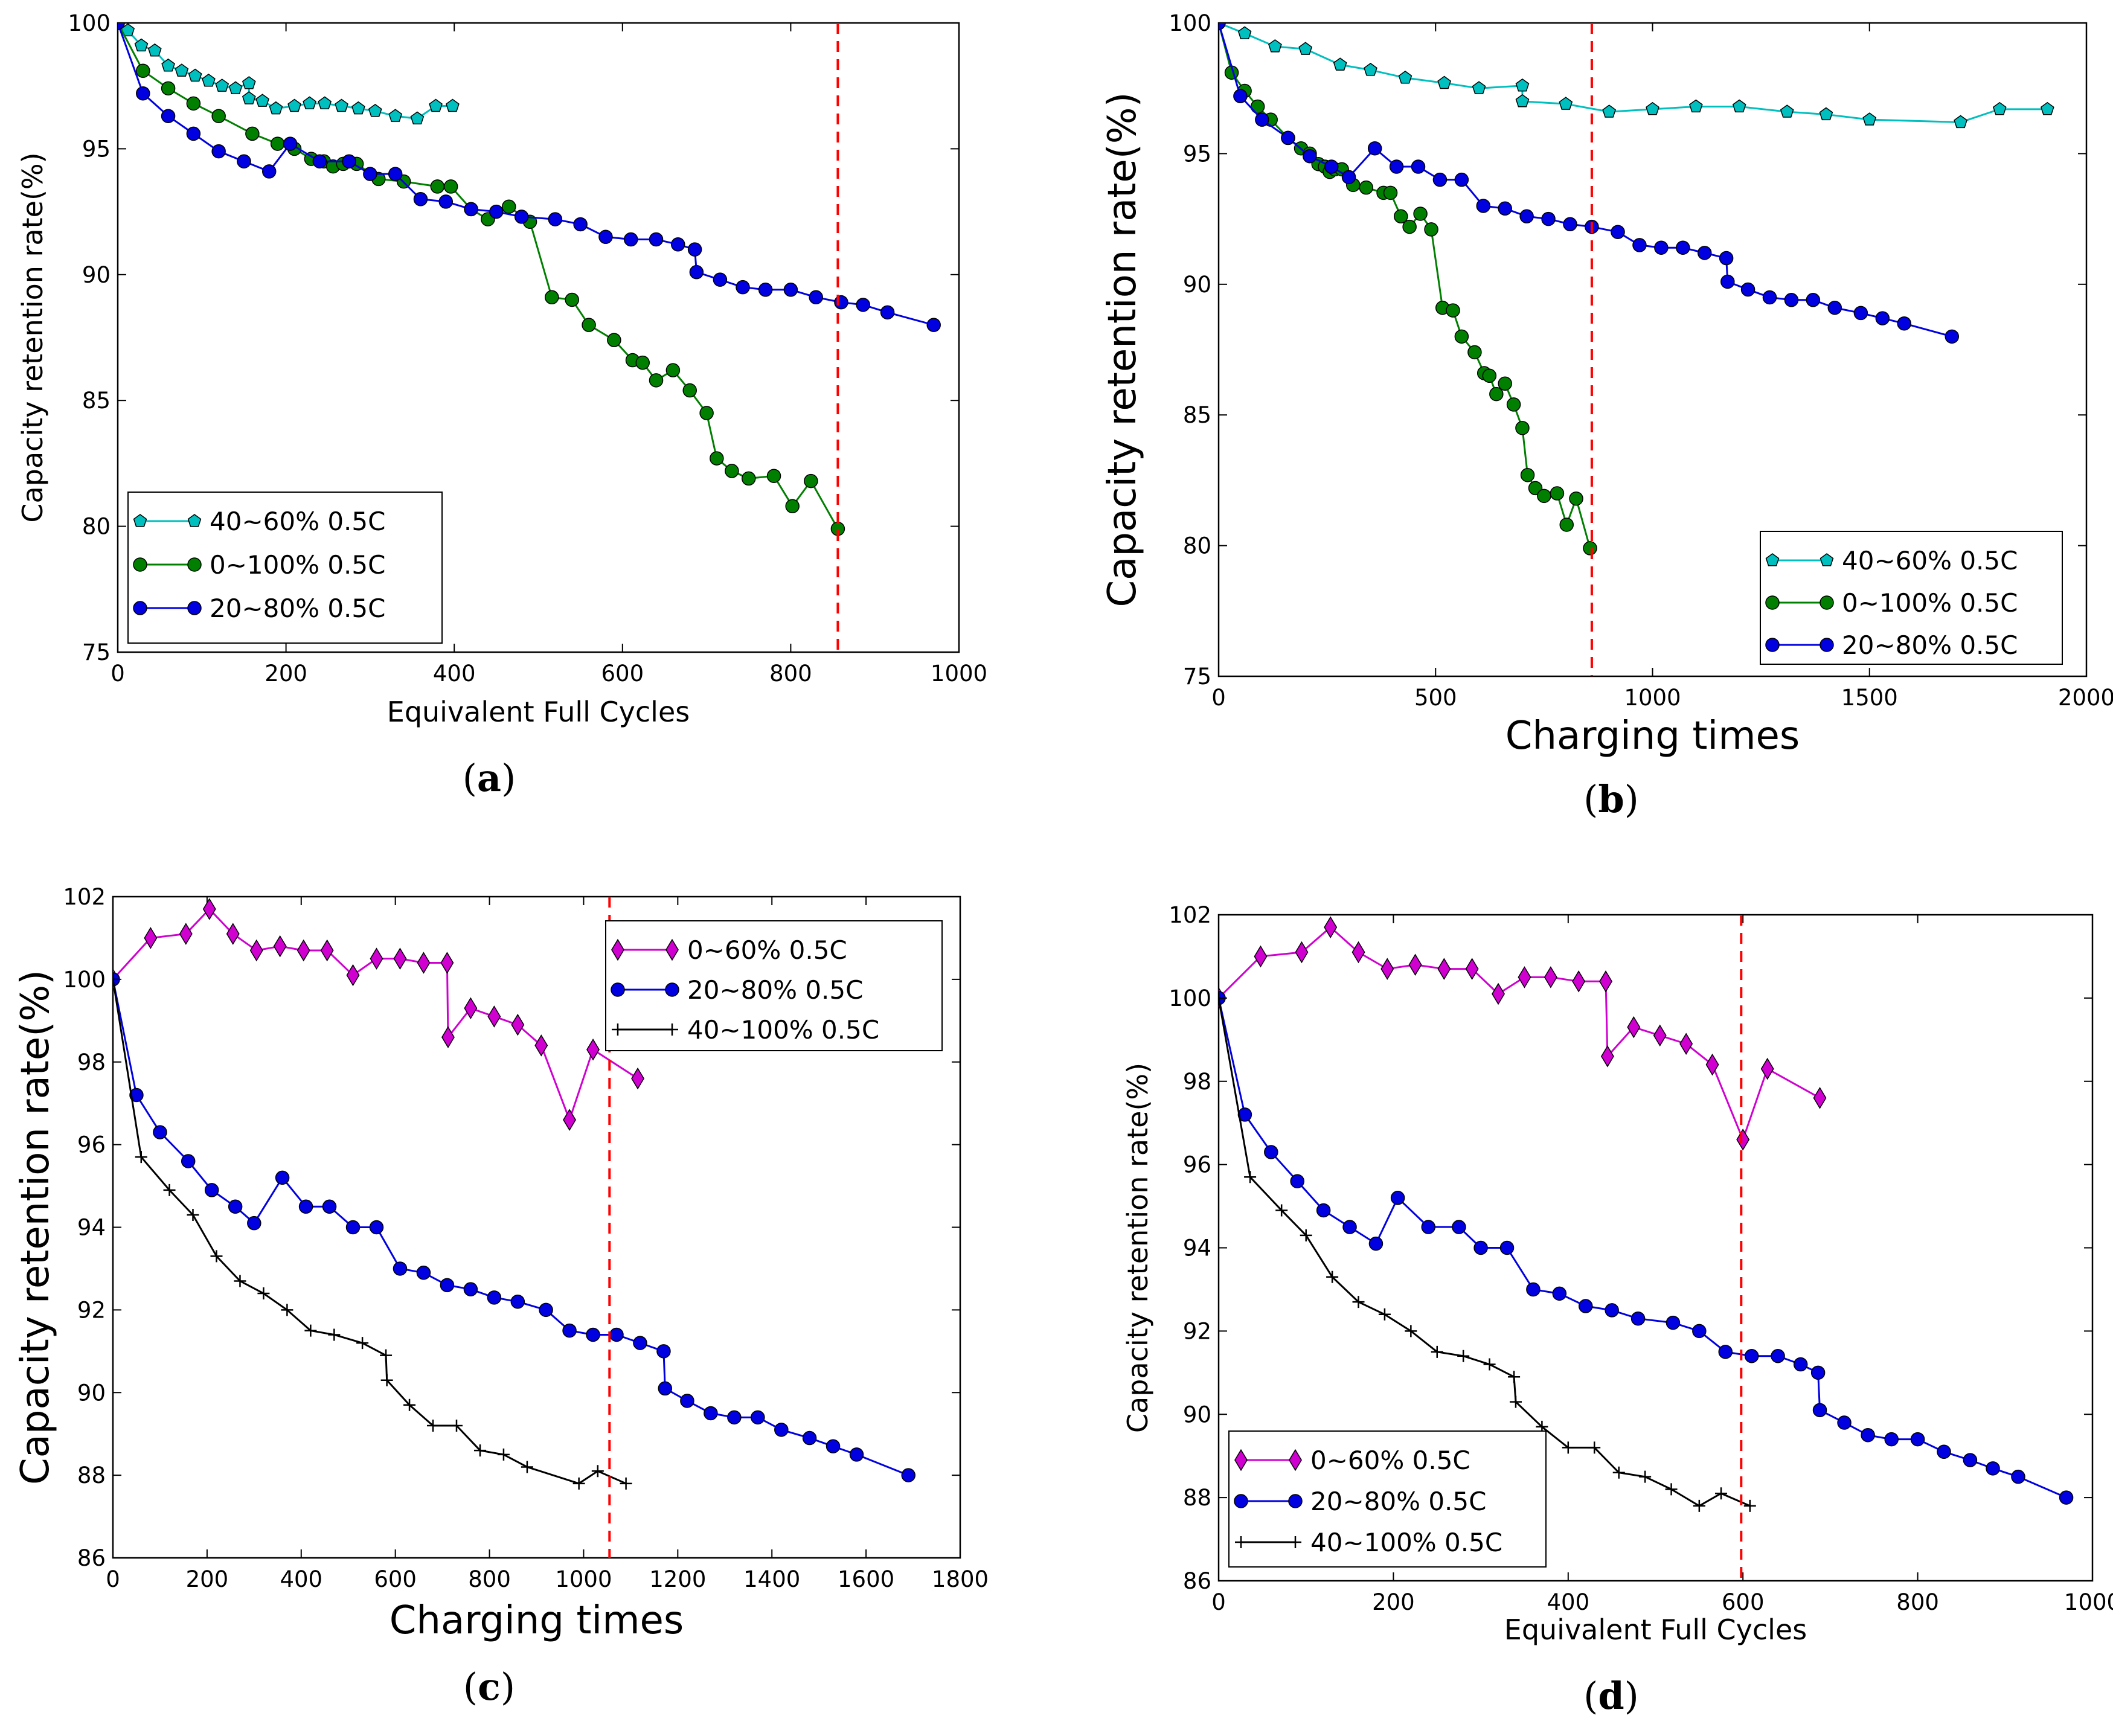  What do you see at coordinates (285, 568) in the screenshot?
I see `legend-box` at bounding box center [285, 568].